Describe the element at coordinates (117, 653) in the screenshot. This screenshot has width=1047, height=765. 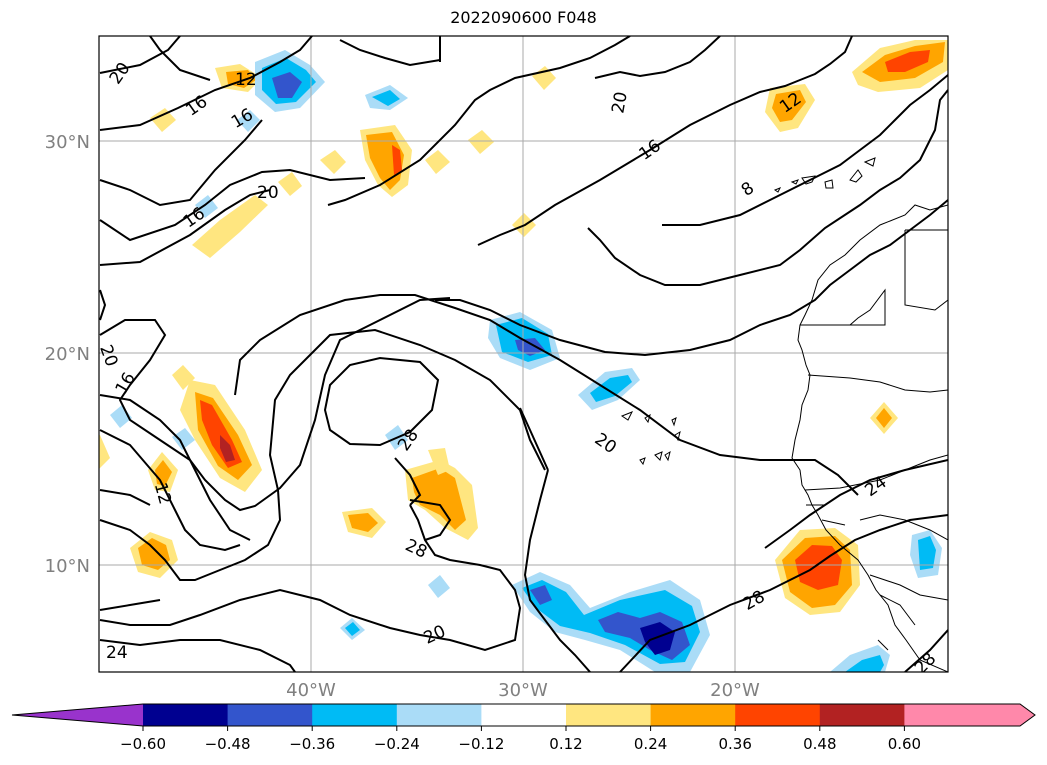
I see `contour-label: 24` at that location.